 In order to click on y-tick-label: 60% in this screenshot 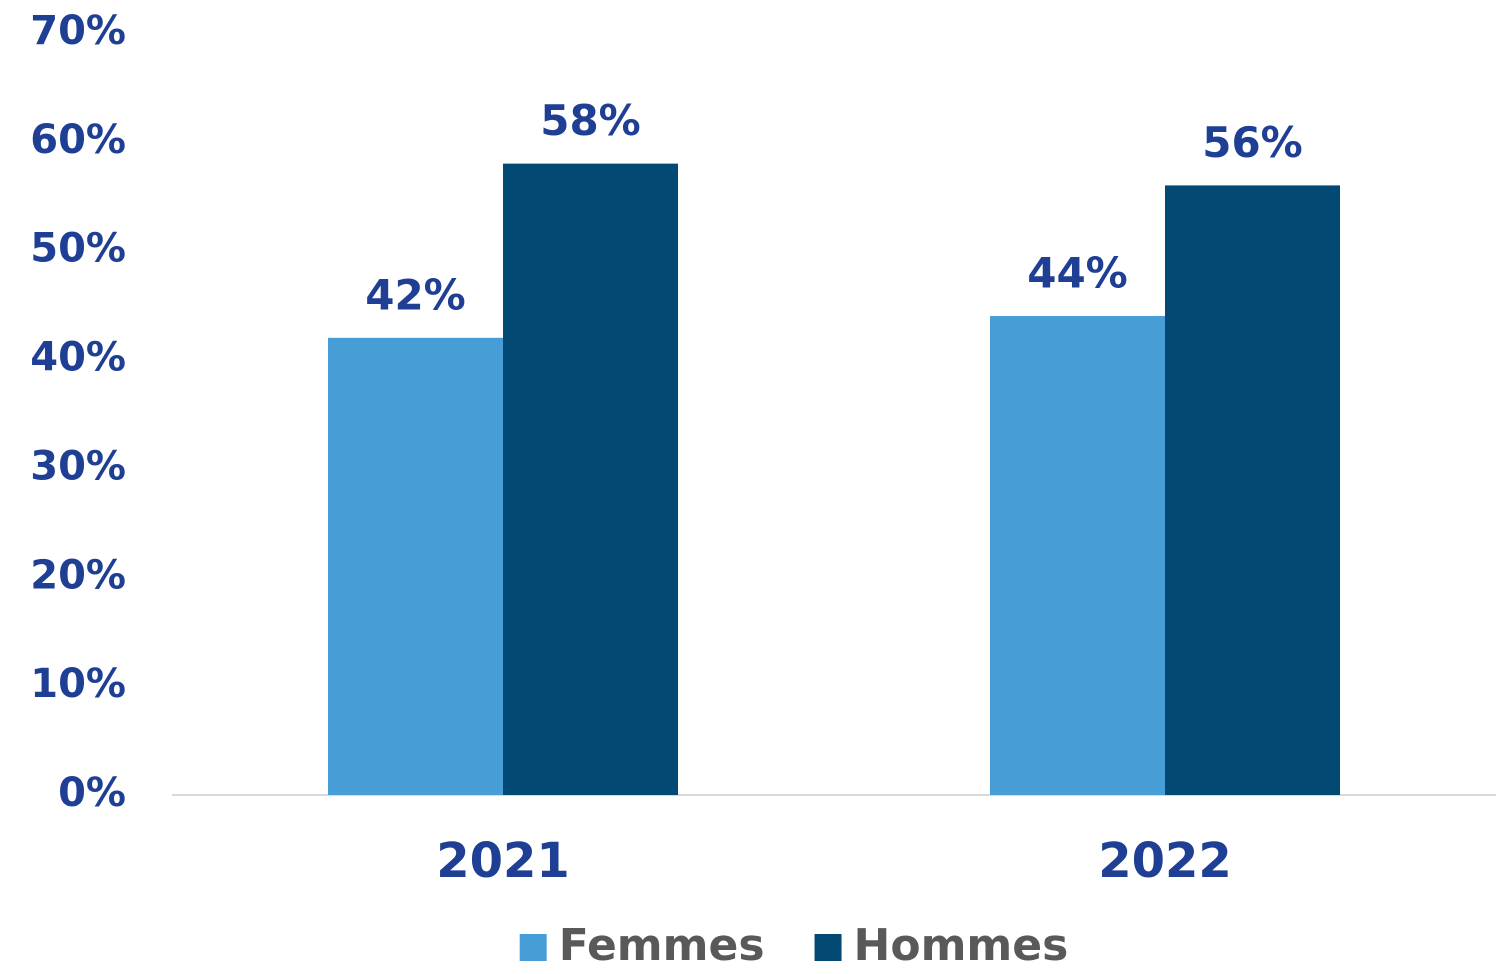, I will do `click(78, 140)`.